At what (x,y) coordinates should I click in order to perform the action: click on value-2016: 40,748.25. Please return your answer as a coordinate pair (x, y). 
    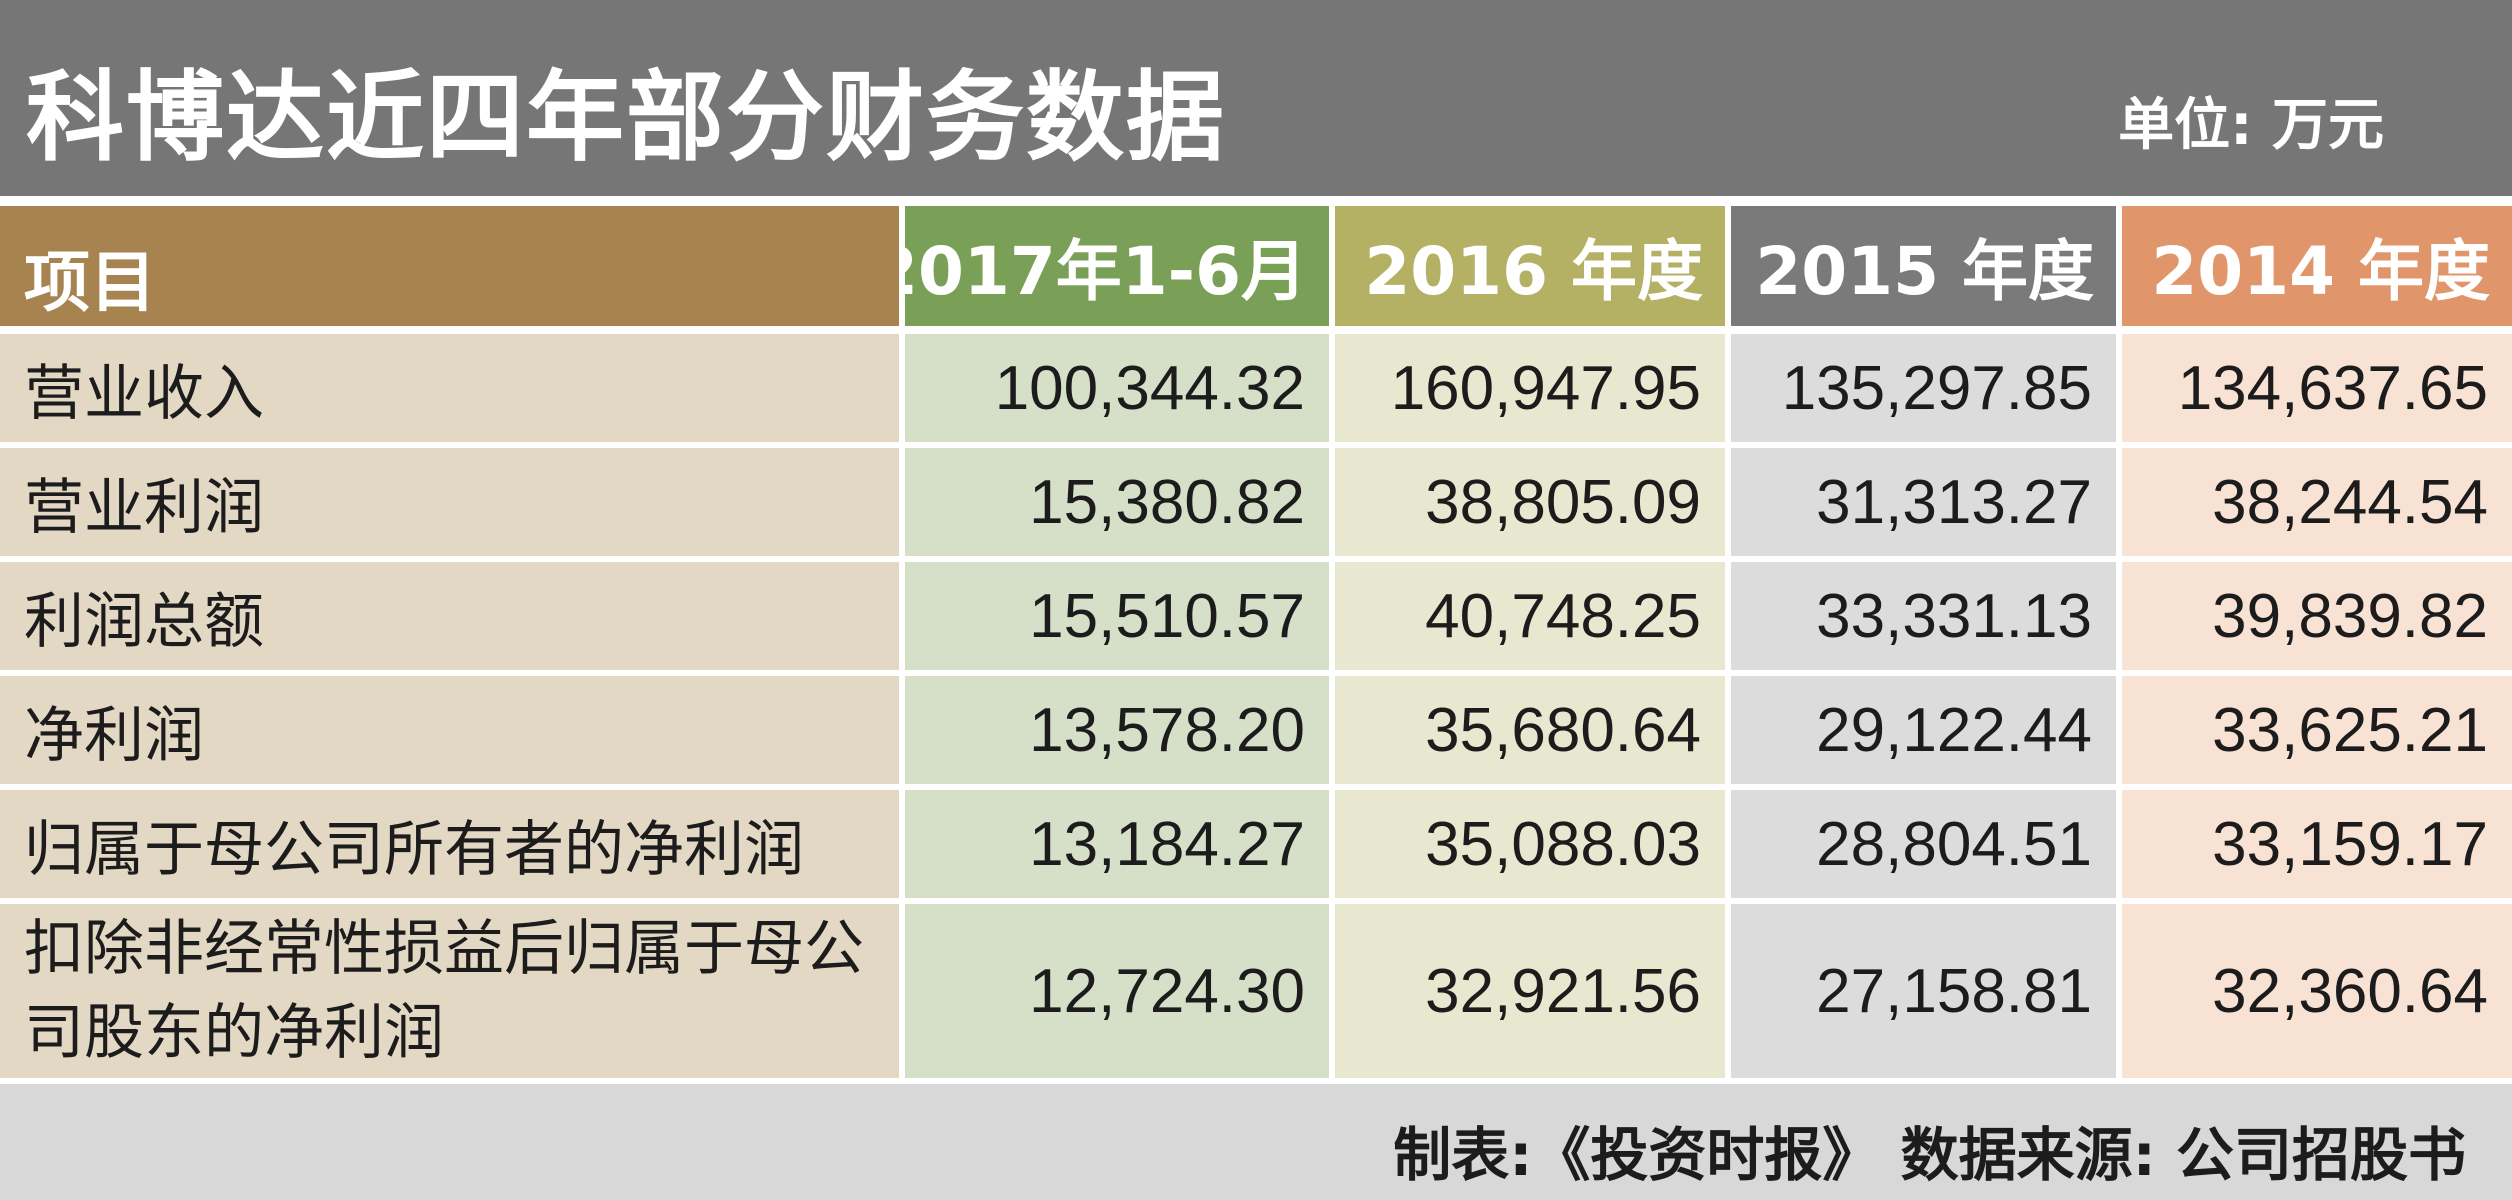
    Looking at the image, I should click on (1530, 616).